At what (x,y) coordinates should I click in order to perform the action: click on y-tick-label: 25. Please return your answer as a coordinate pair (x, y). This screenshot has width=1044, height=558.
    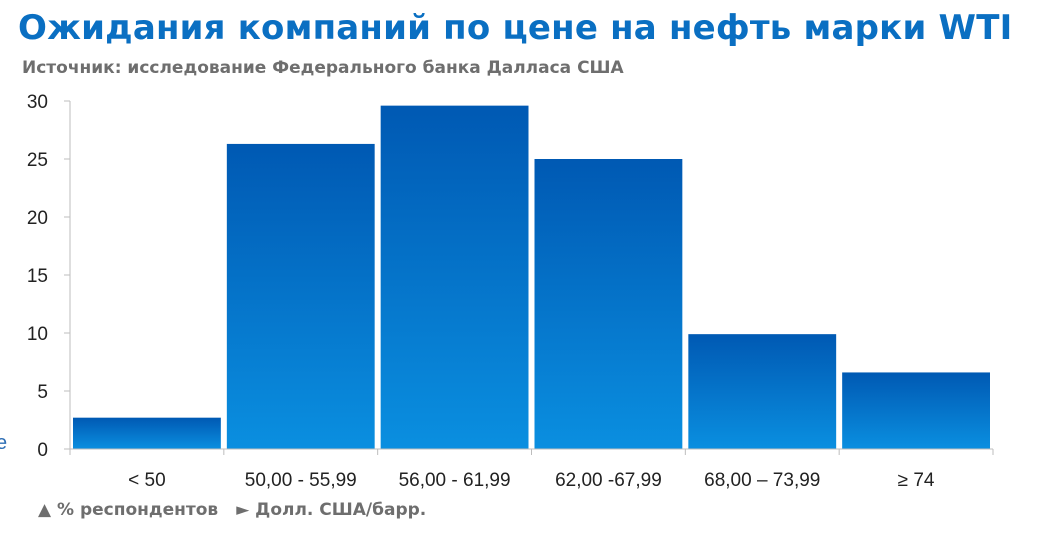
    Looking at the image, I should click on (37, 160).